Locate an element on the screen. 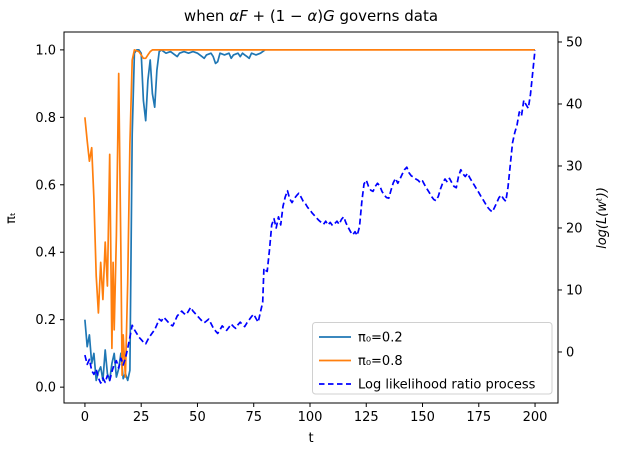  x-tick-label: 125 is located at coordinates (366, 417).